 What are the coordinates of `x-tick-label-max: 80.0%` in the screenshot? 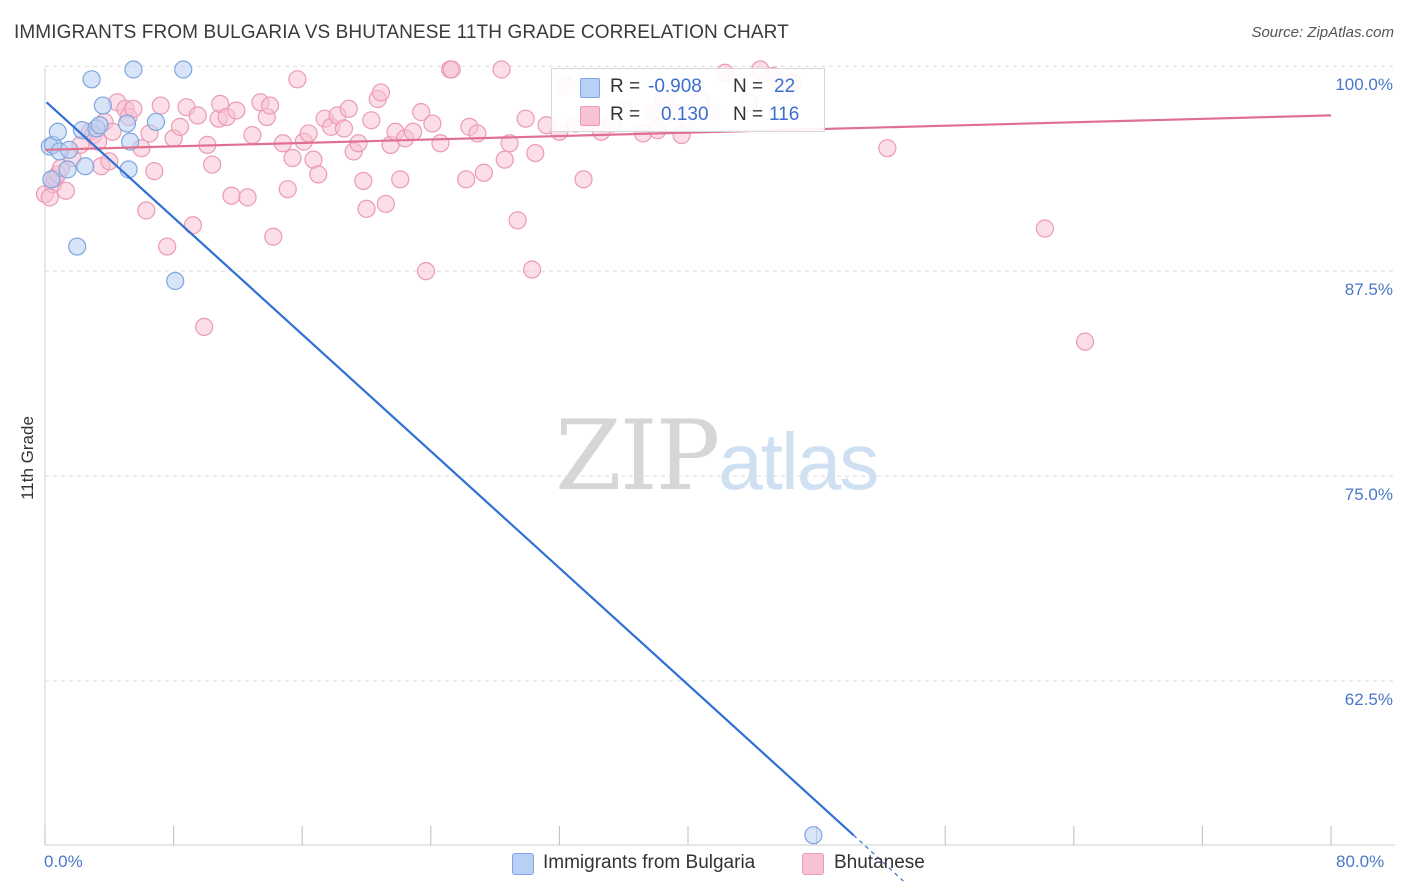 It's located at (1360, 861).